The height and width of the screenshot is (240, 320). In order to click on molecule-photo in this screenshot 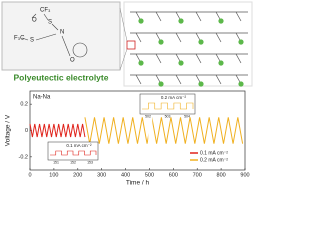, I will do `click(61, 36)`.